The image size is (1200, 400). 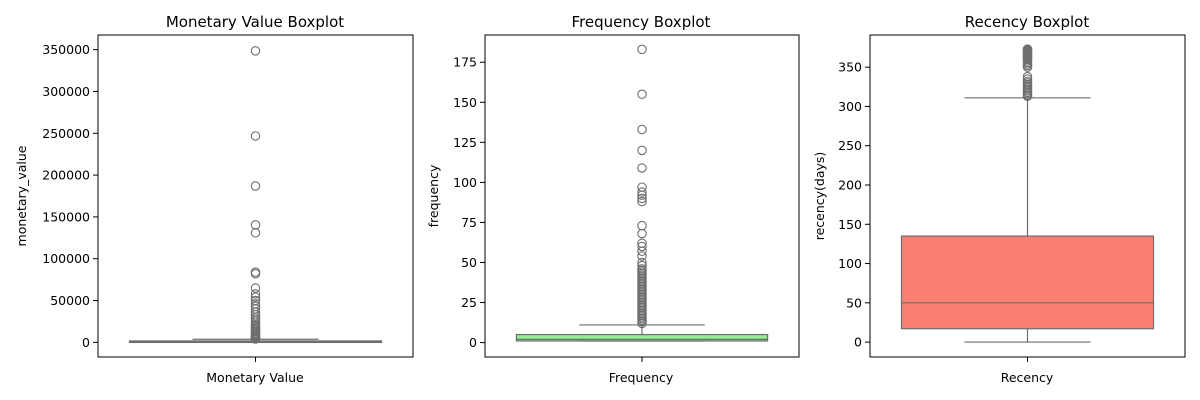 I want to click on y-axis-label: frequency, so click(x=433, y=195).